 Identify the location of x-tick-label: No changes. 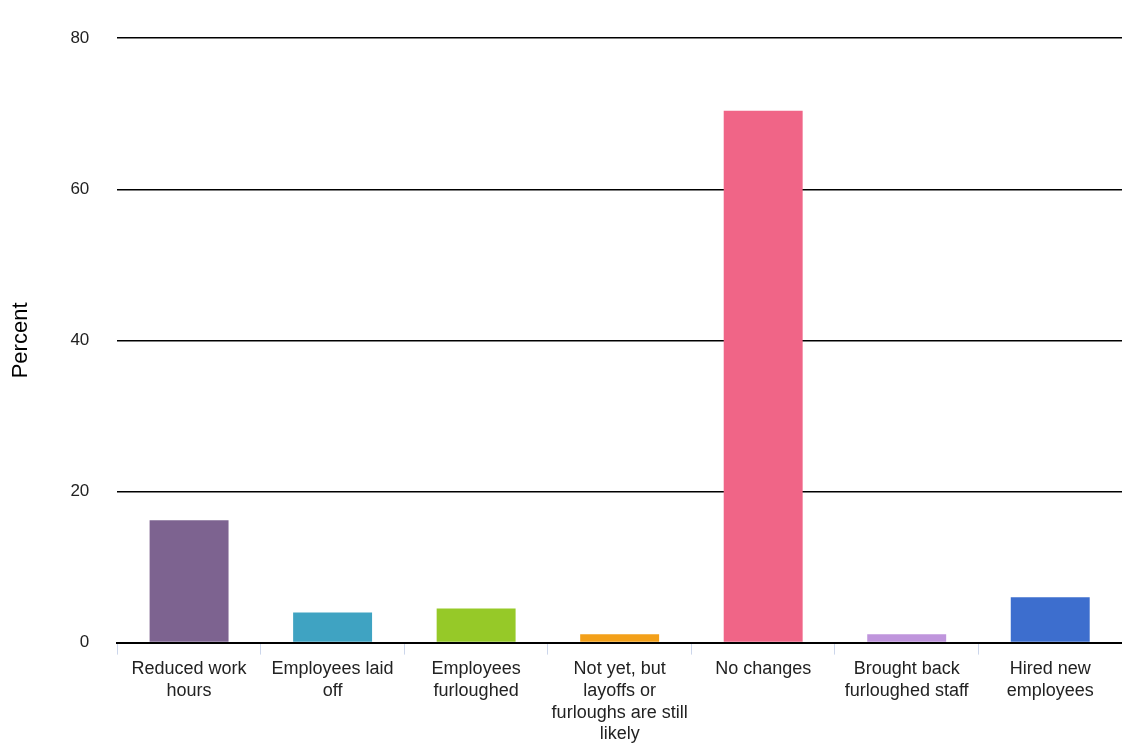
(763, 668).